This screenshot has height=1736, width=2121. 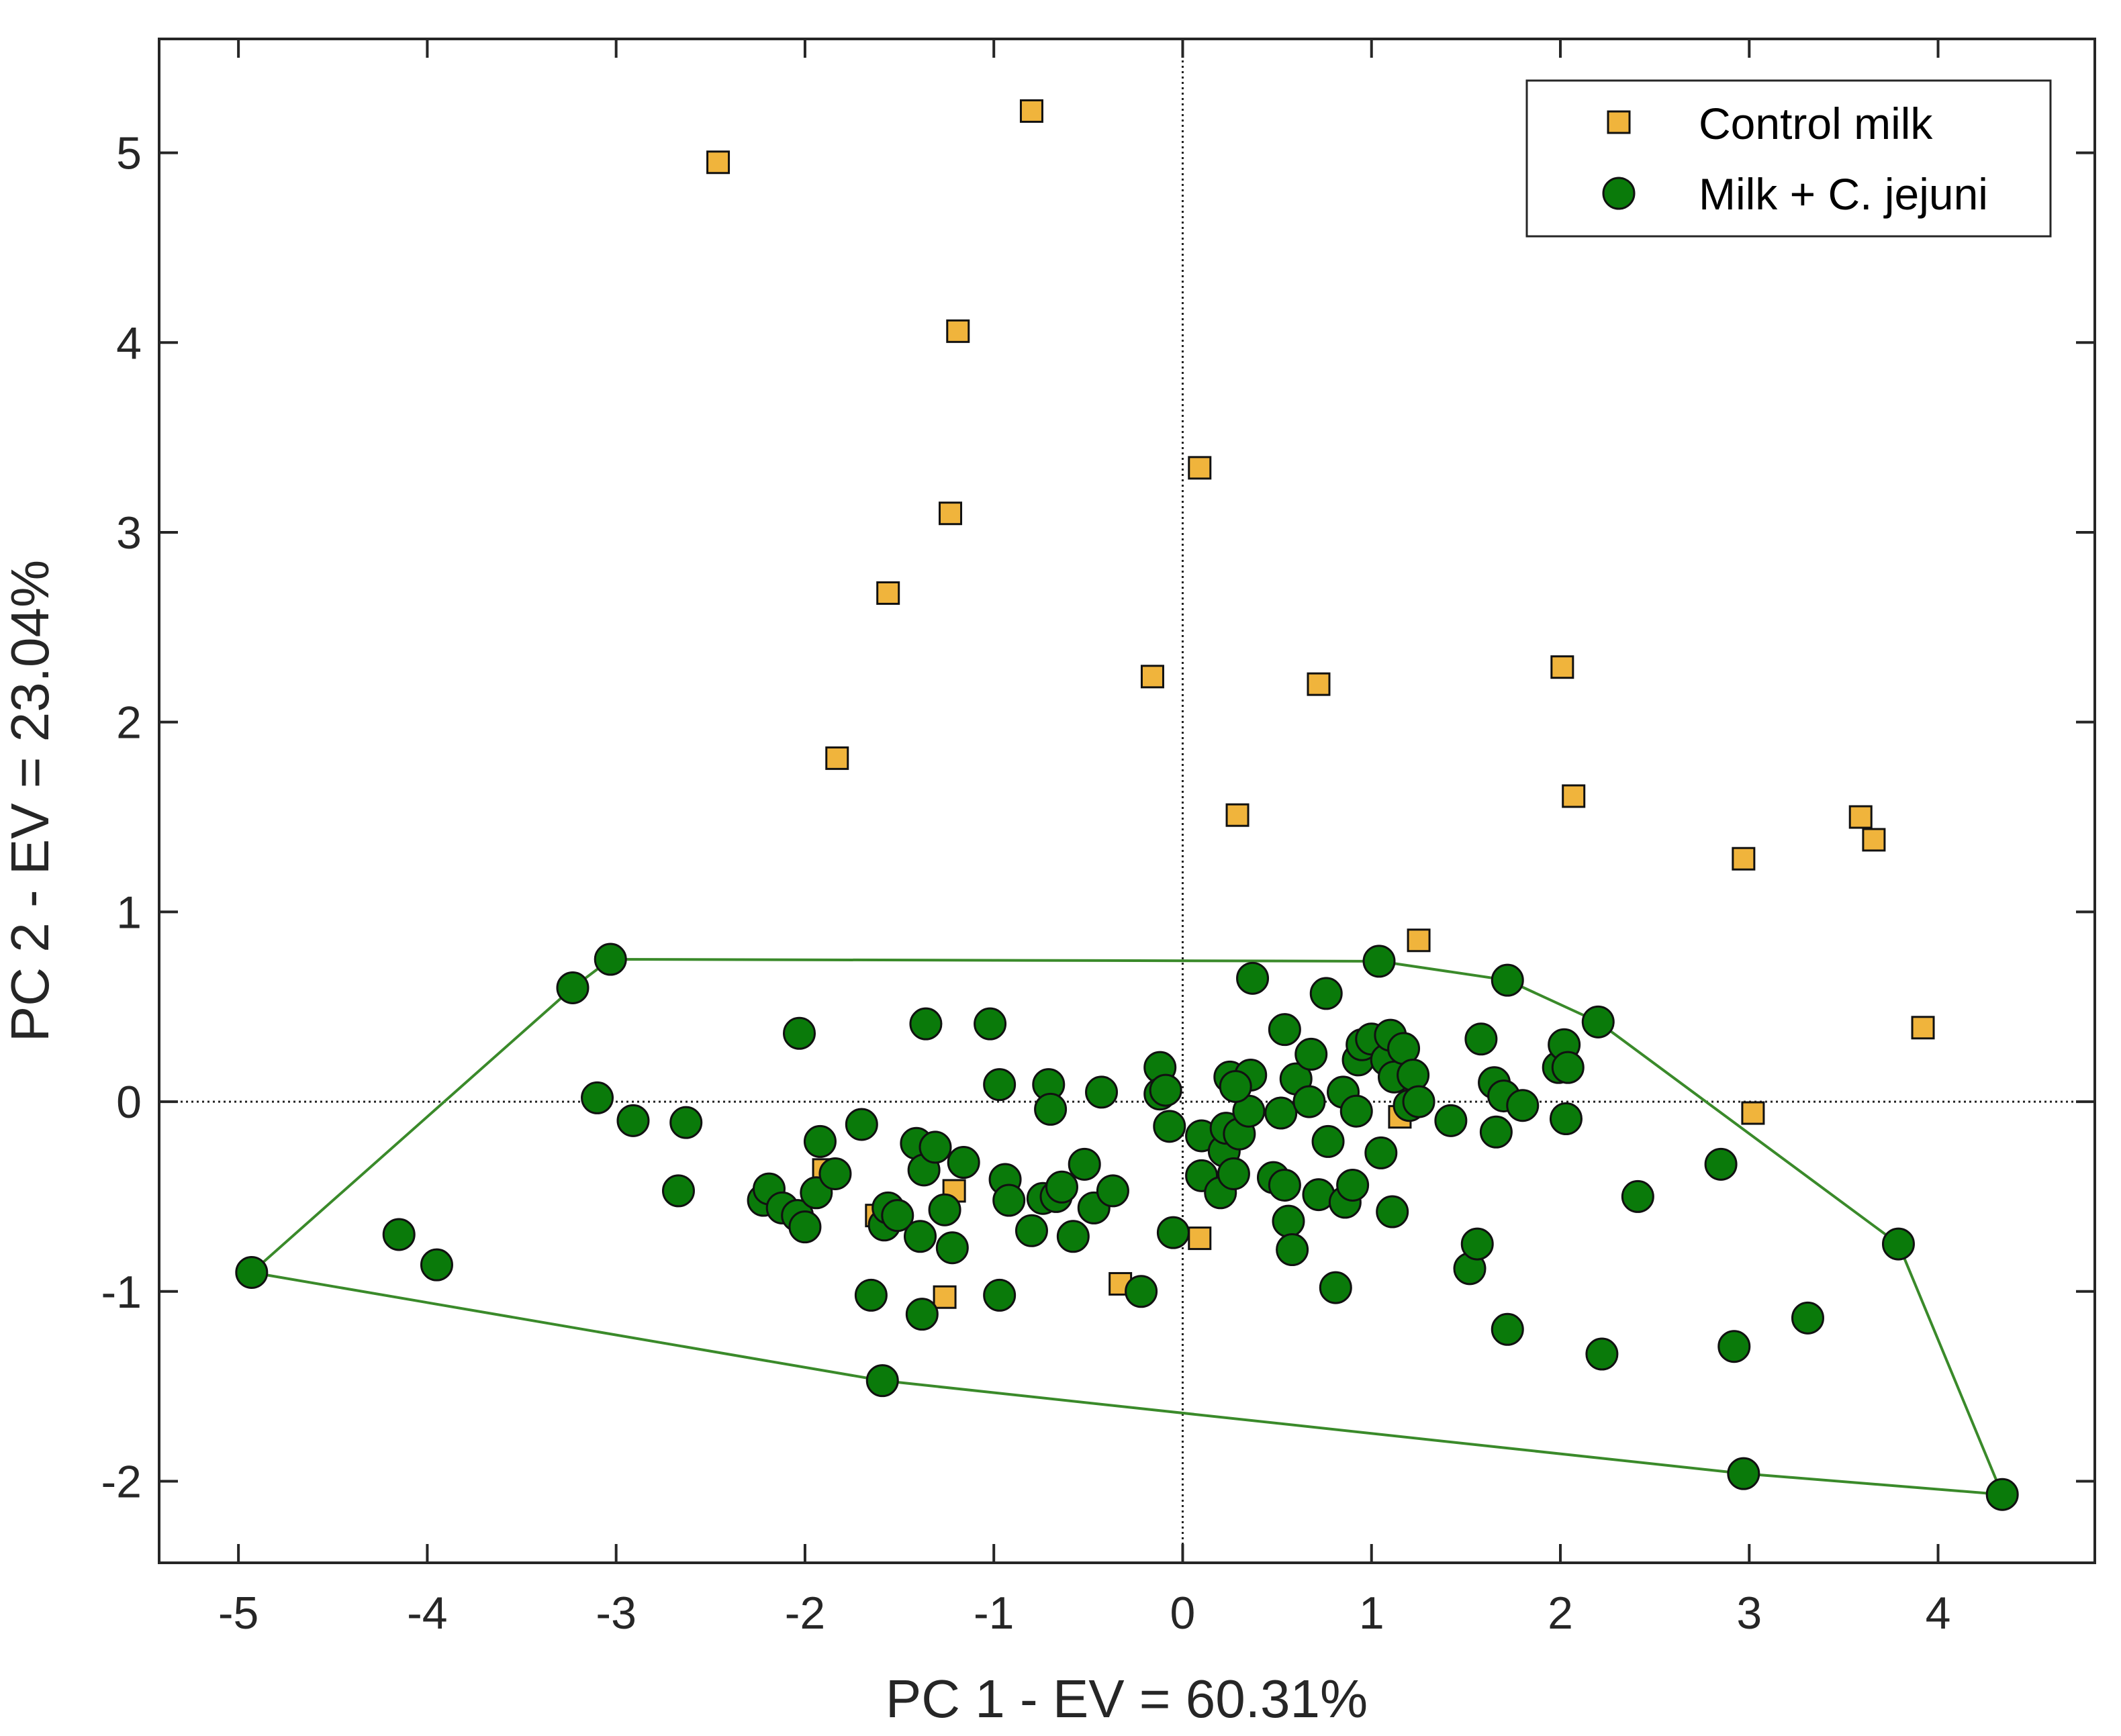 I want to click on y-tick-label: 0, so click(x=129, y=1102).